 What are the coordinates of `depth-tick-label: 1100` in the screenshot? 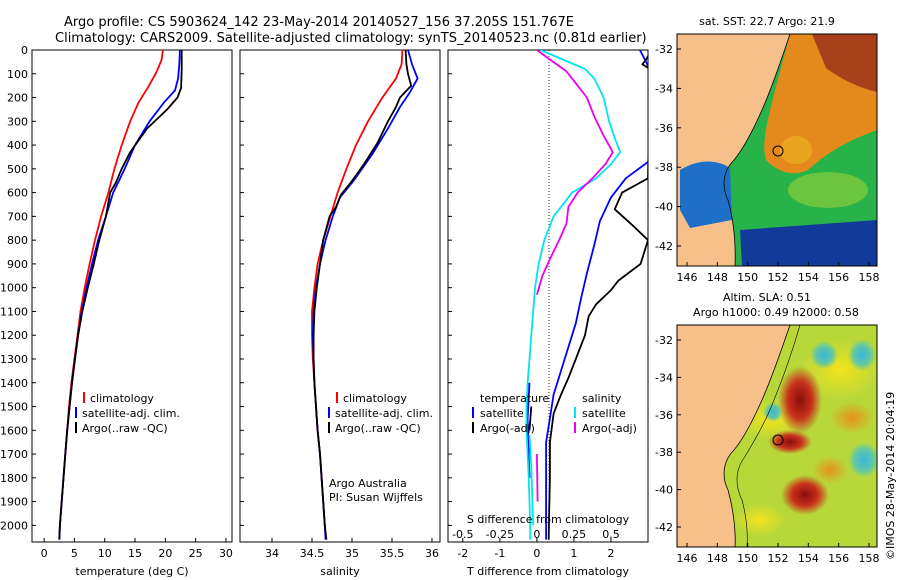 It's located at (14, 311).